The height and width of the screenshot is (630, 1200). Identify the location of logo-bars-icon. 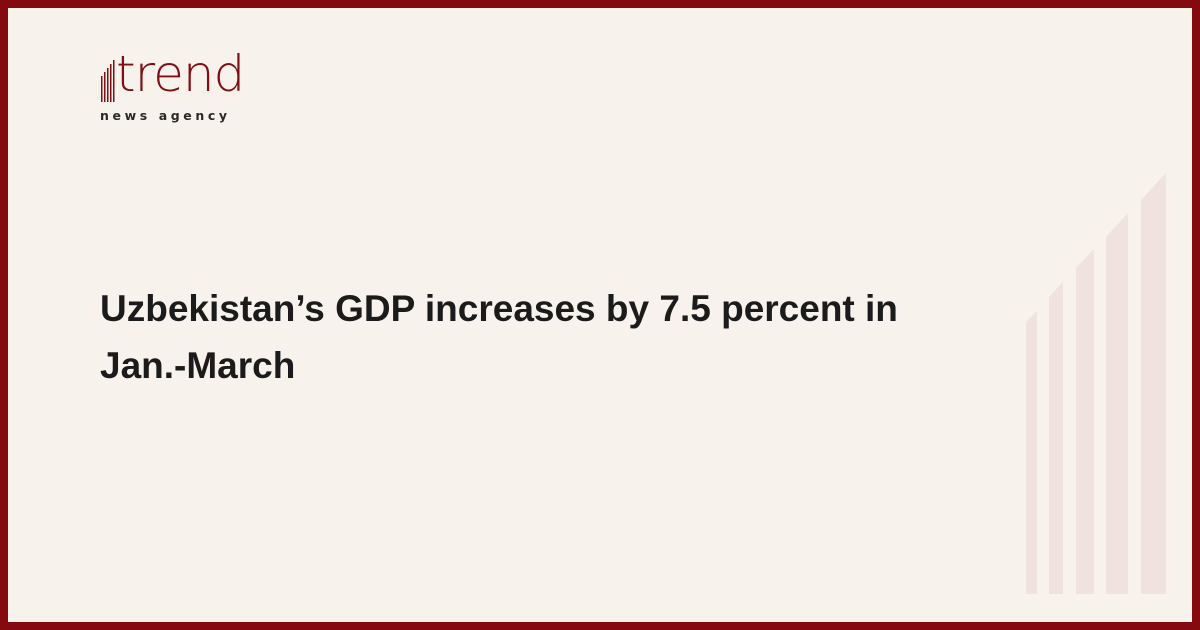
(108, 81).